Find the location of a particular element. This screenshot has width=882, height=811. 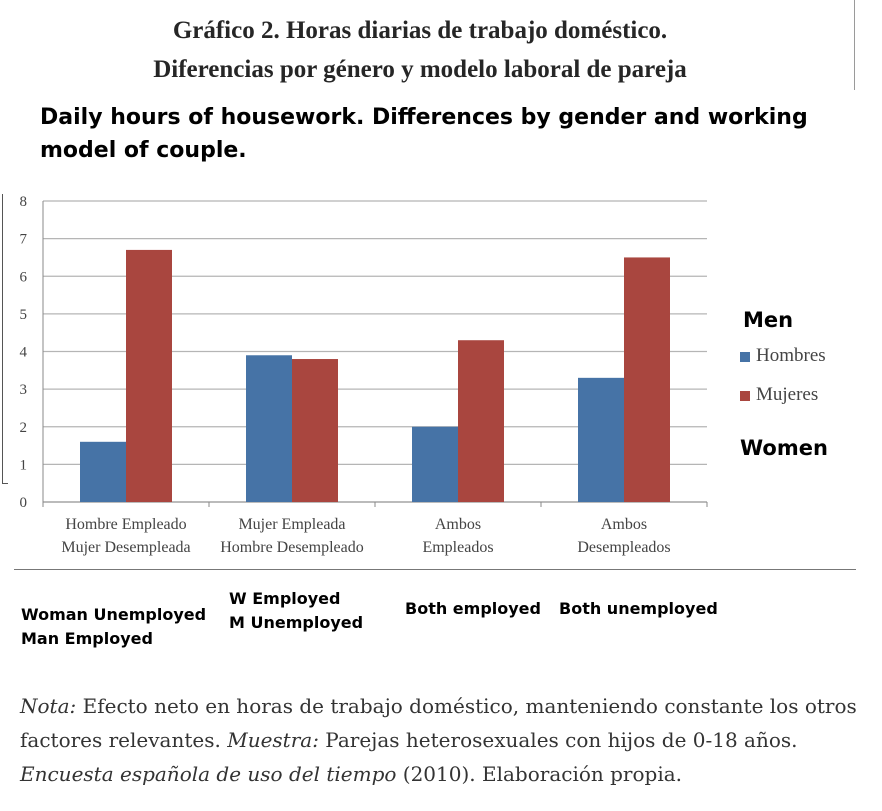

frame-divider-right is located at coordinates (854, 45).